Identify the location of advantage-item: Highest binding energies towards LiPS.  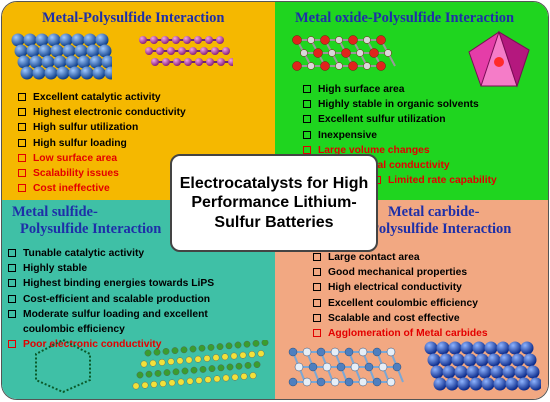
(111, 283).